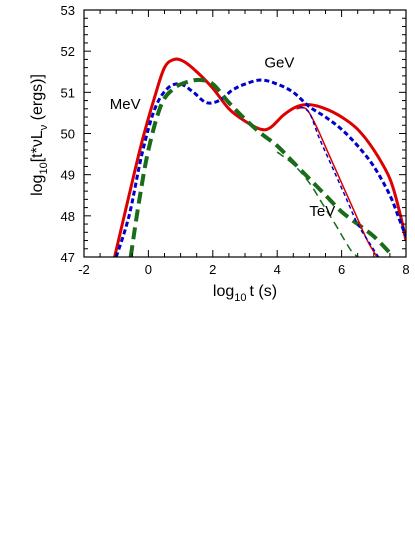 The height and width of the screenshot is (535, 415). Describe the element at coordinates (84, 269) in the screenshot. I see `x-tick-label: -2` at that location.